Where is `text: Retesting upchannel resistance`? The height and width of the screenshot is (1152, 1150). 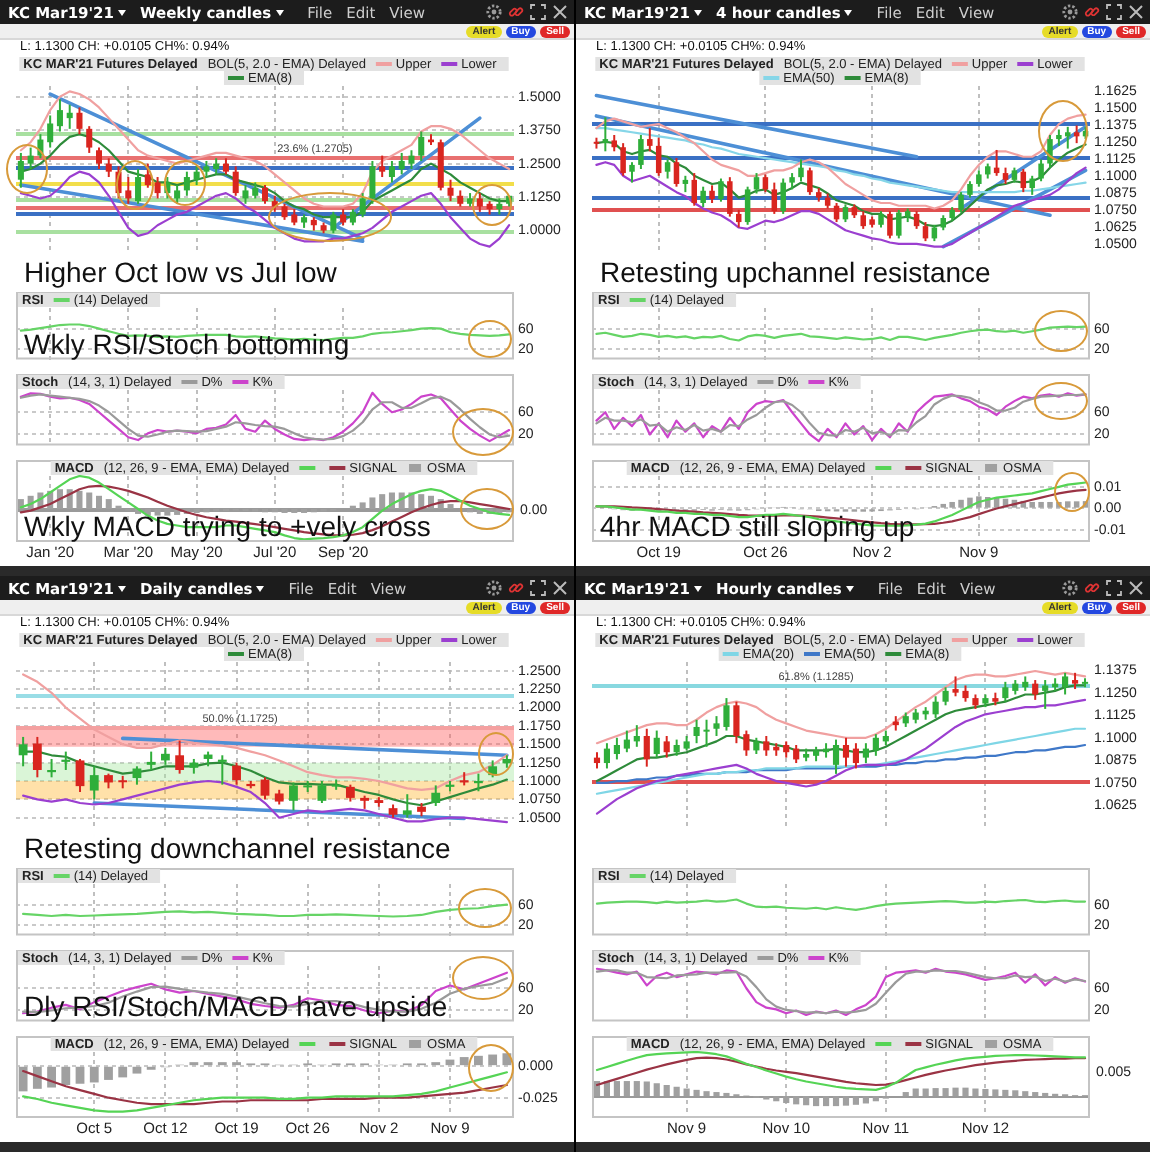 text: Retesting upchannel resistance is located at coordinates (796, 272).